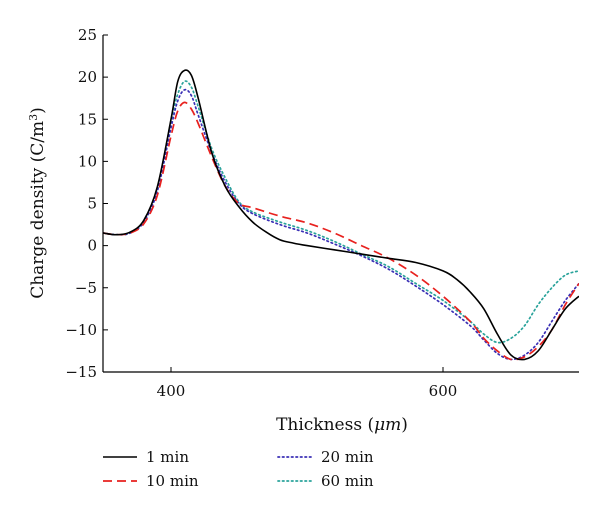 Image resolution: width=600 pixels, height=518 pixels. Describe the element at coordinates (87, 77) in the screenshot. I see `y-tick-label-20: 20` at that location.